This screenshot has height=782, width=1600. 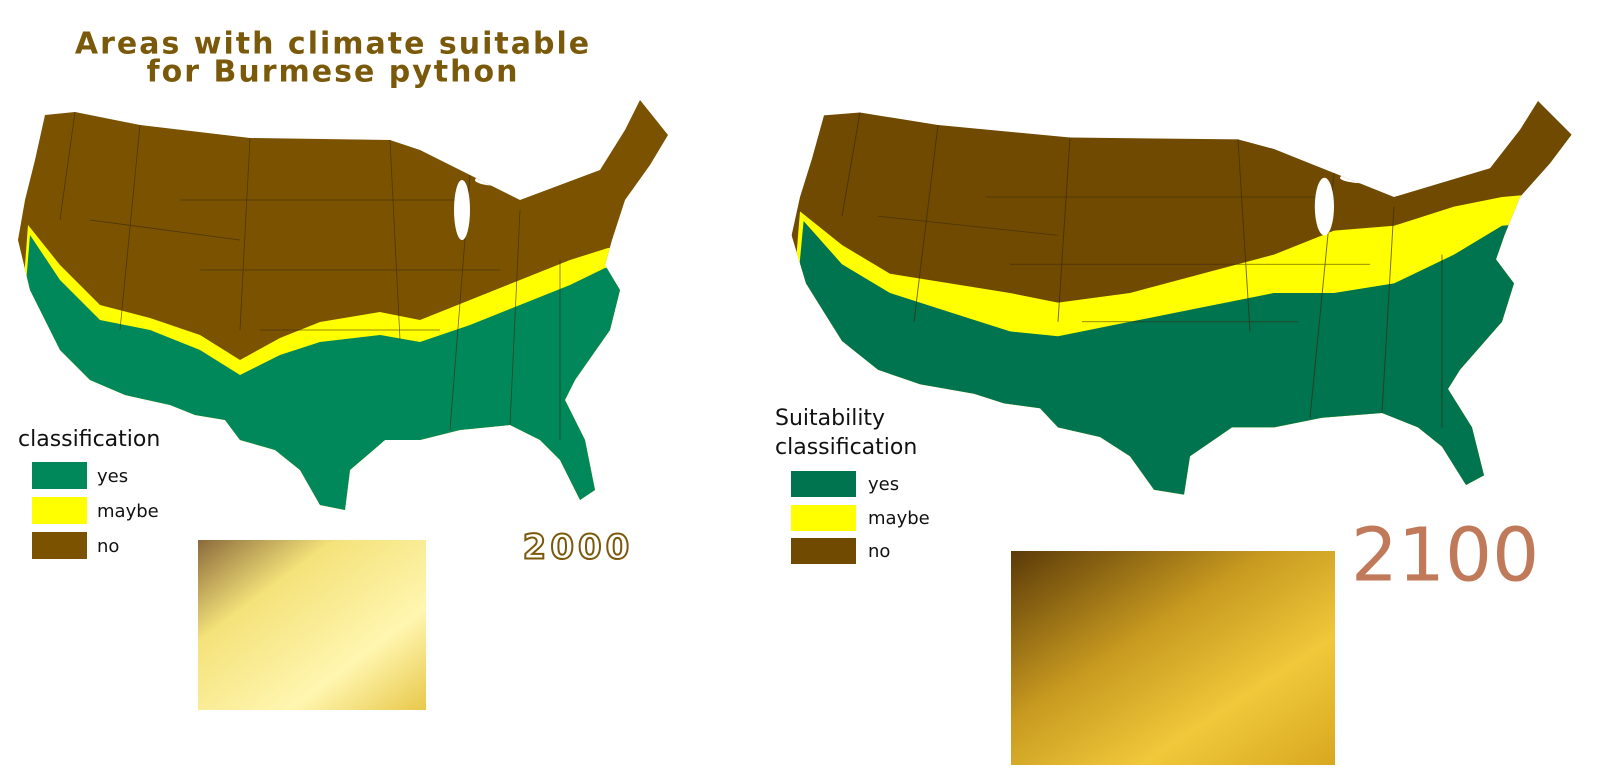 I want to click on year-label: 2000, so click(x=578, y=548).